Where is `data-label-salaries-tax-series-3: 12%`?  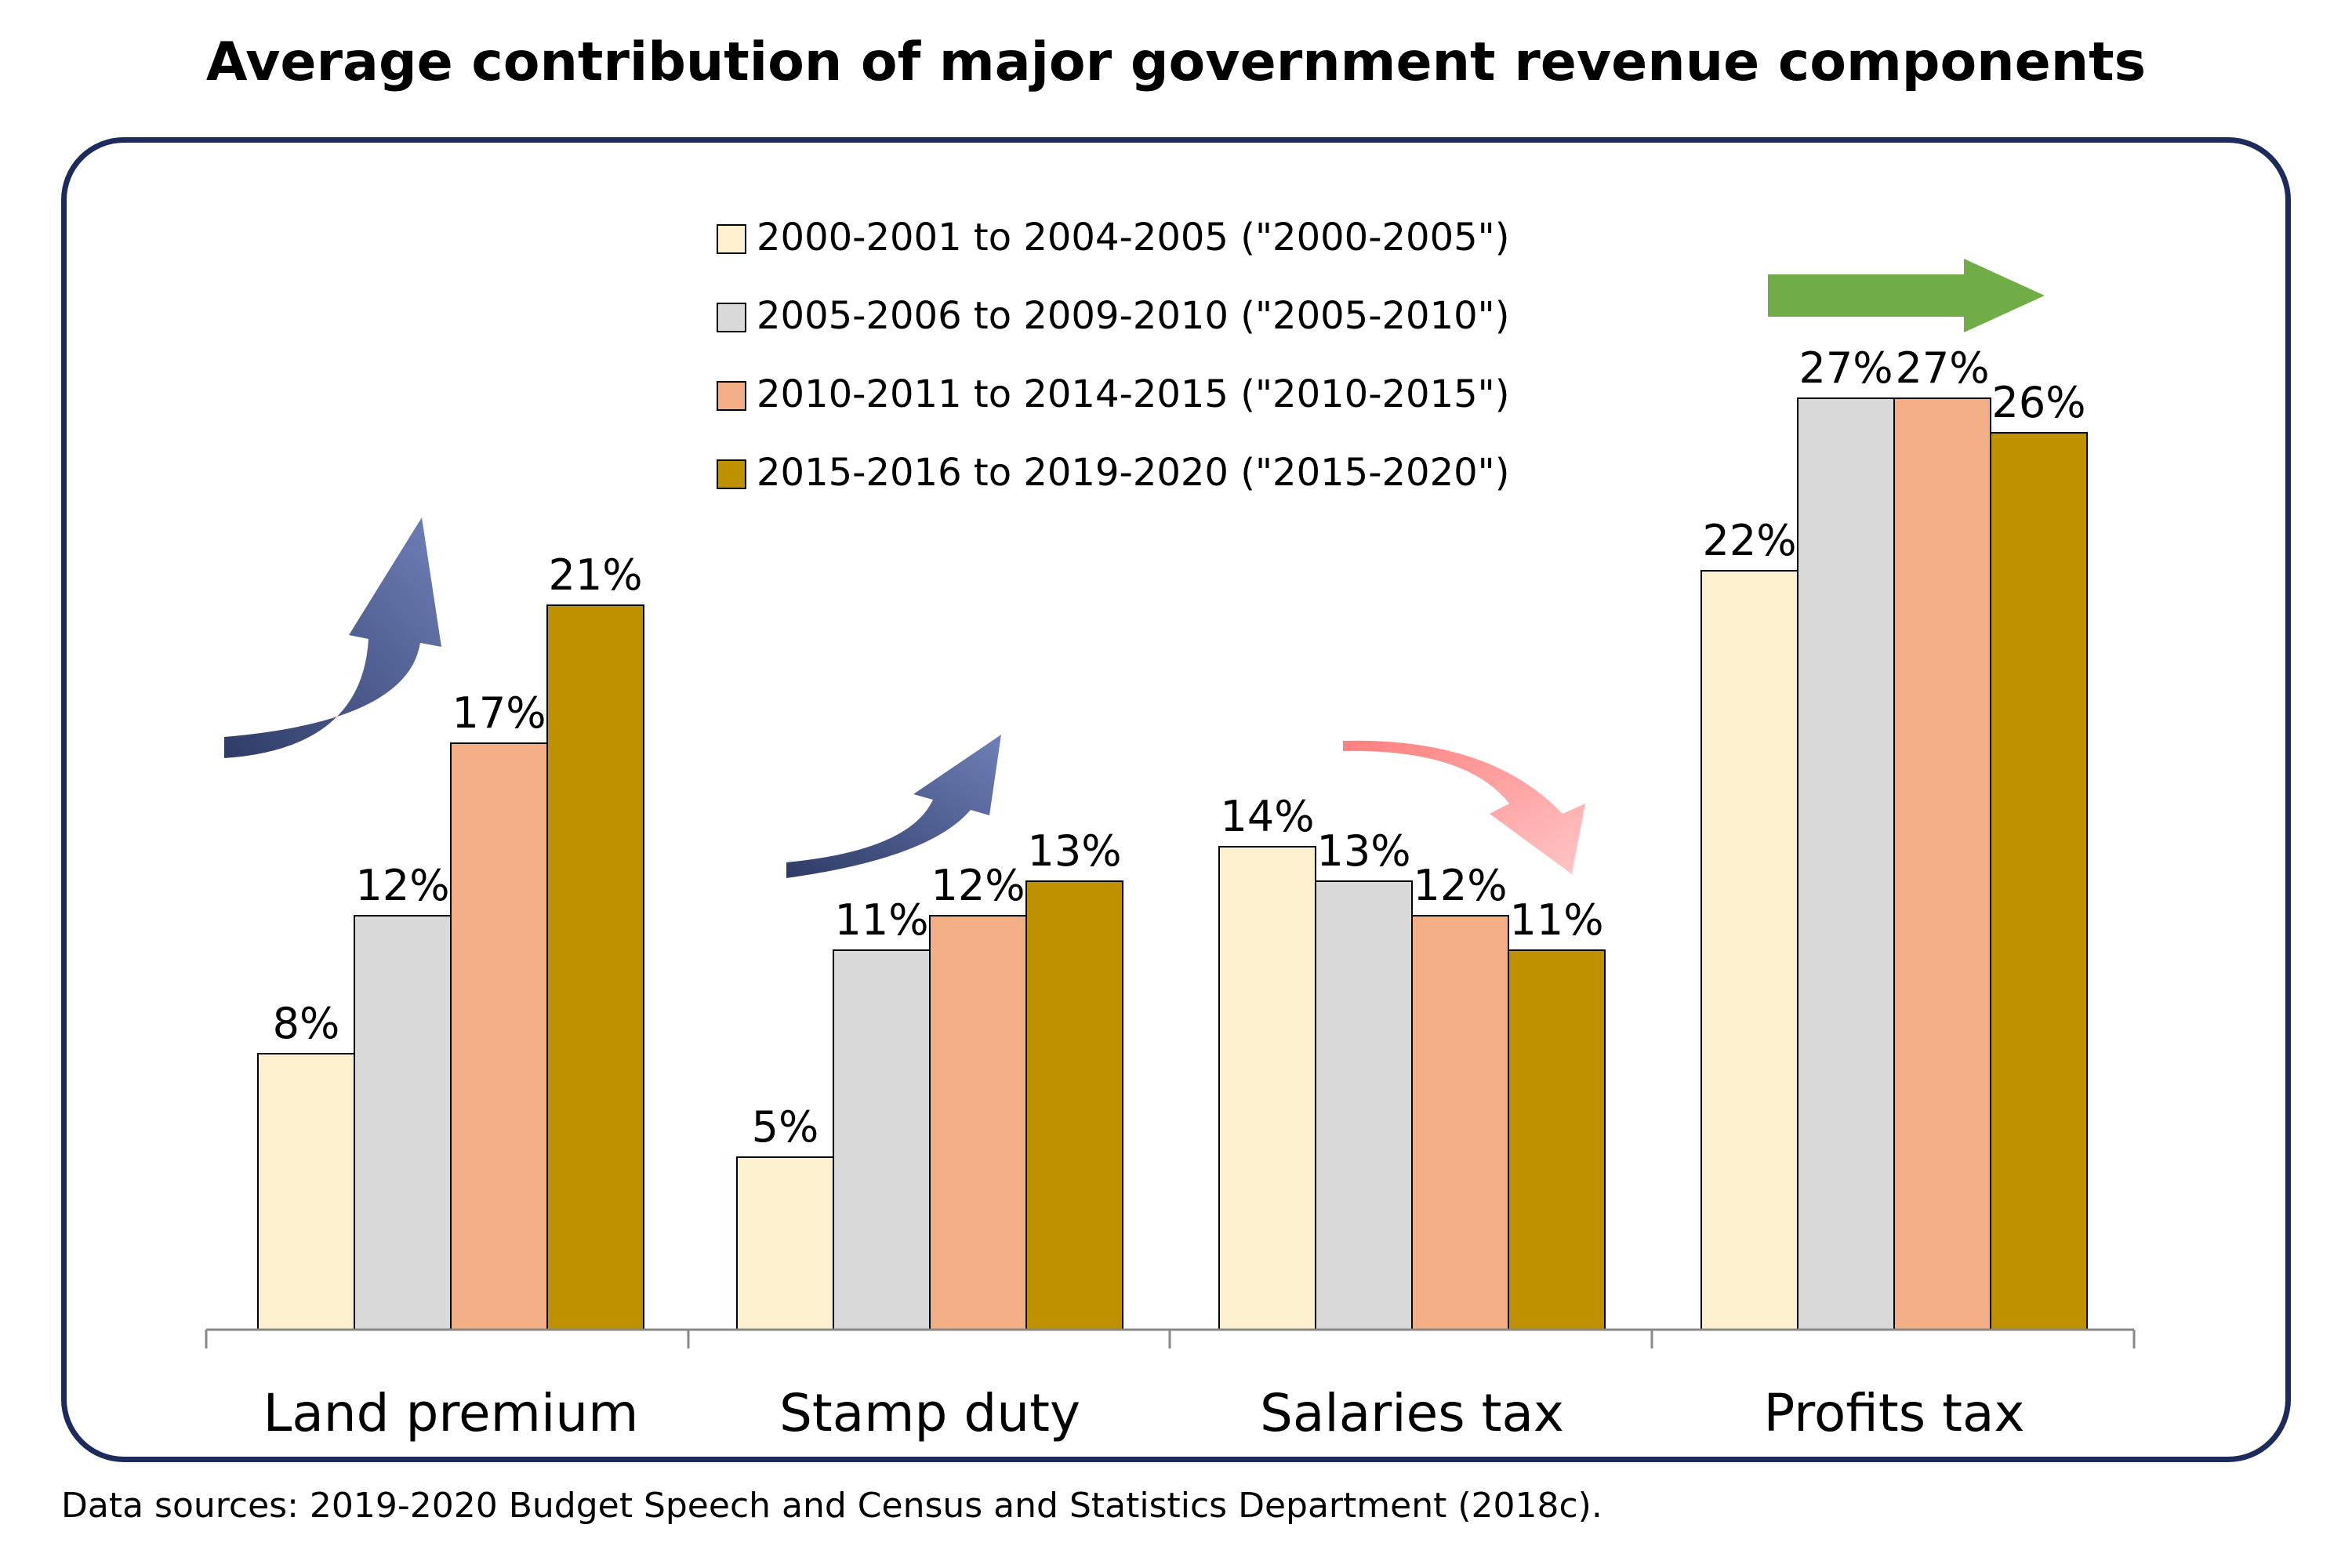
data-label-salaries-tax-series-3: 12% is located at coordinates (1460, 886).